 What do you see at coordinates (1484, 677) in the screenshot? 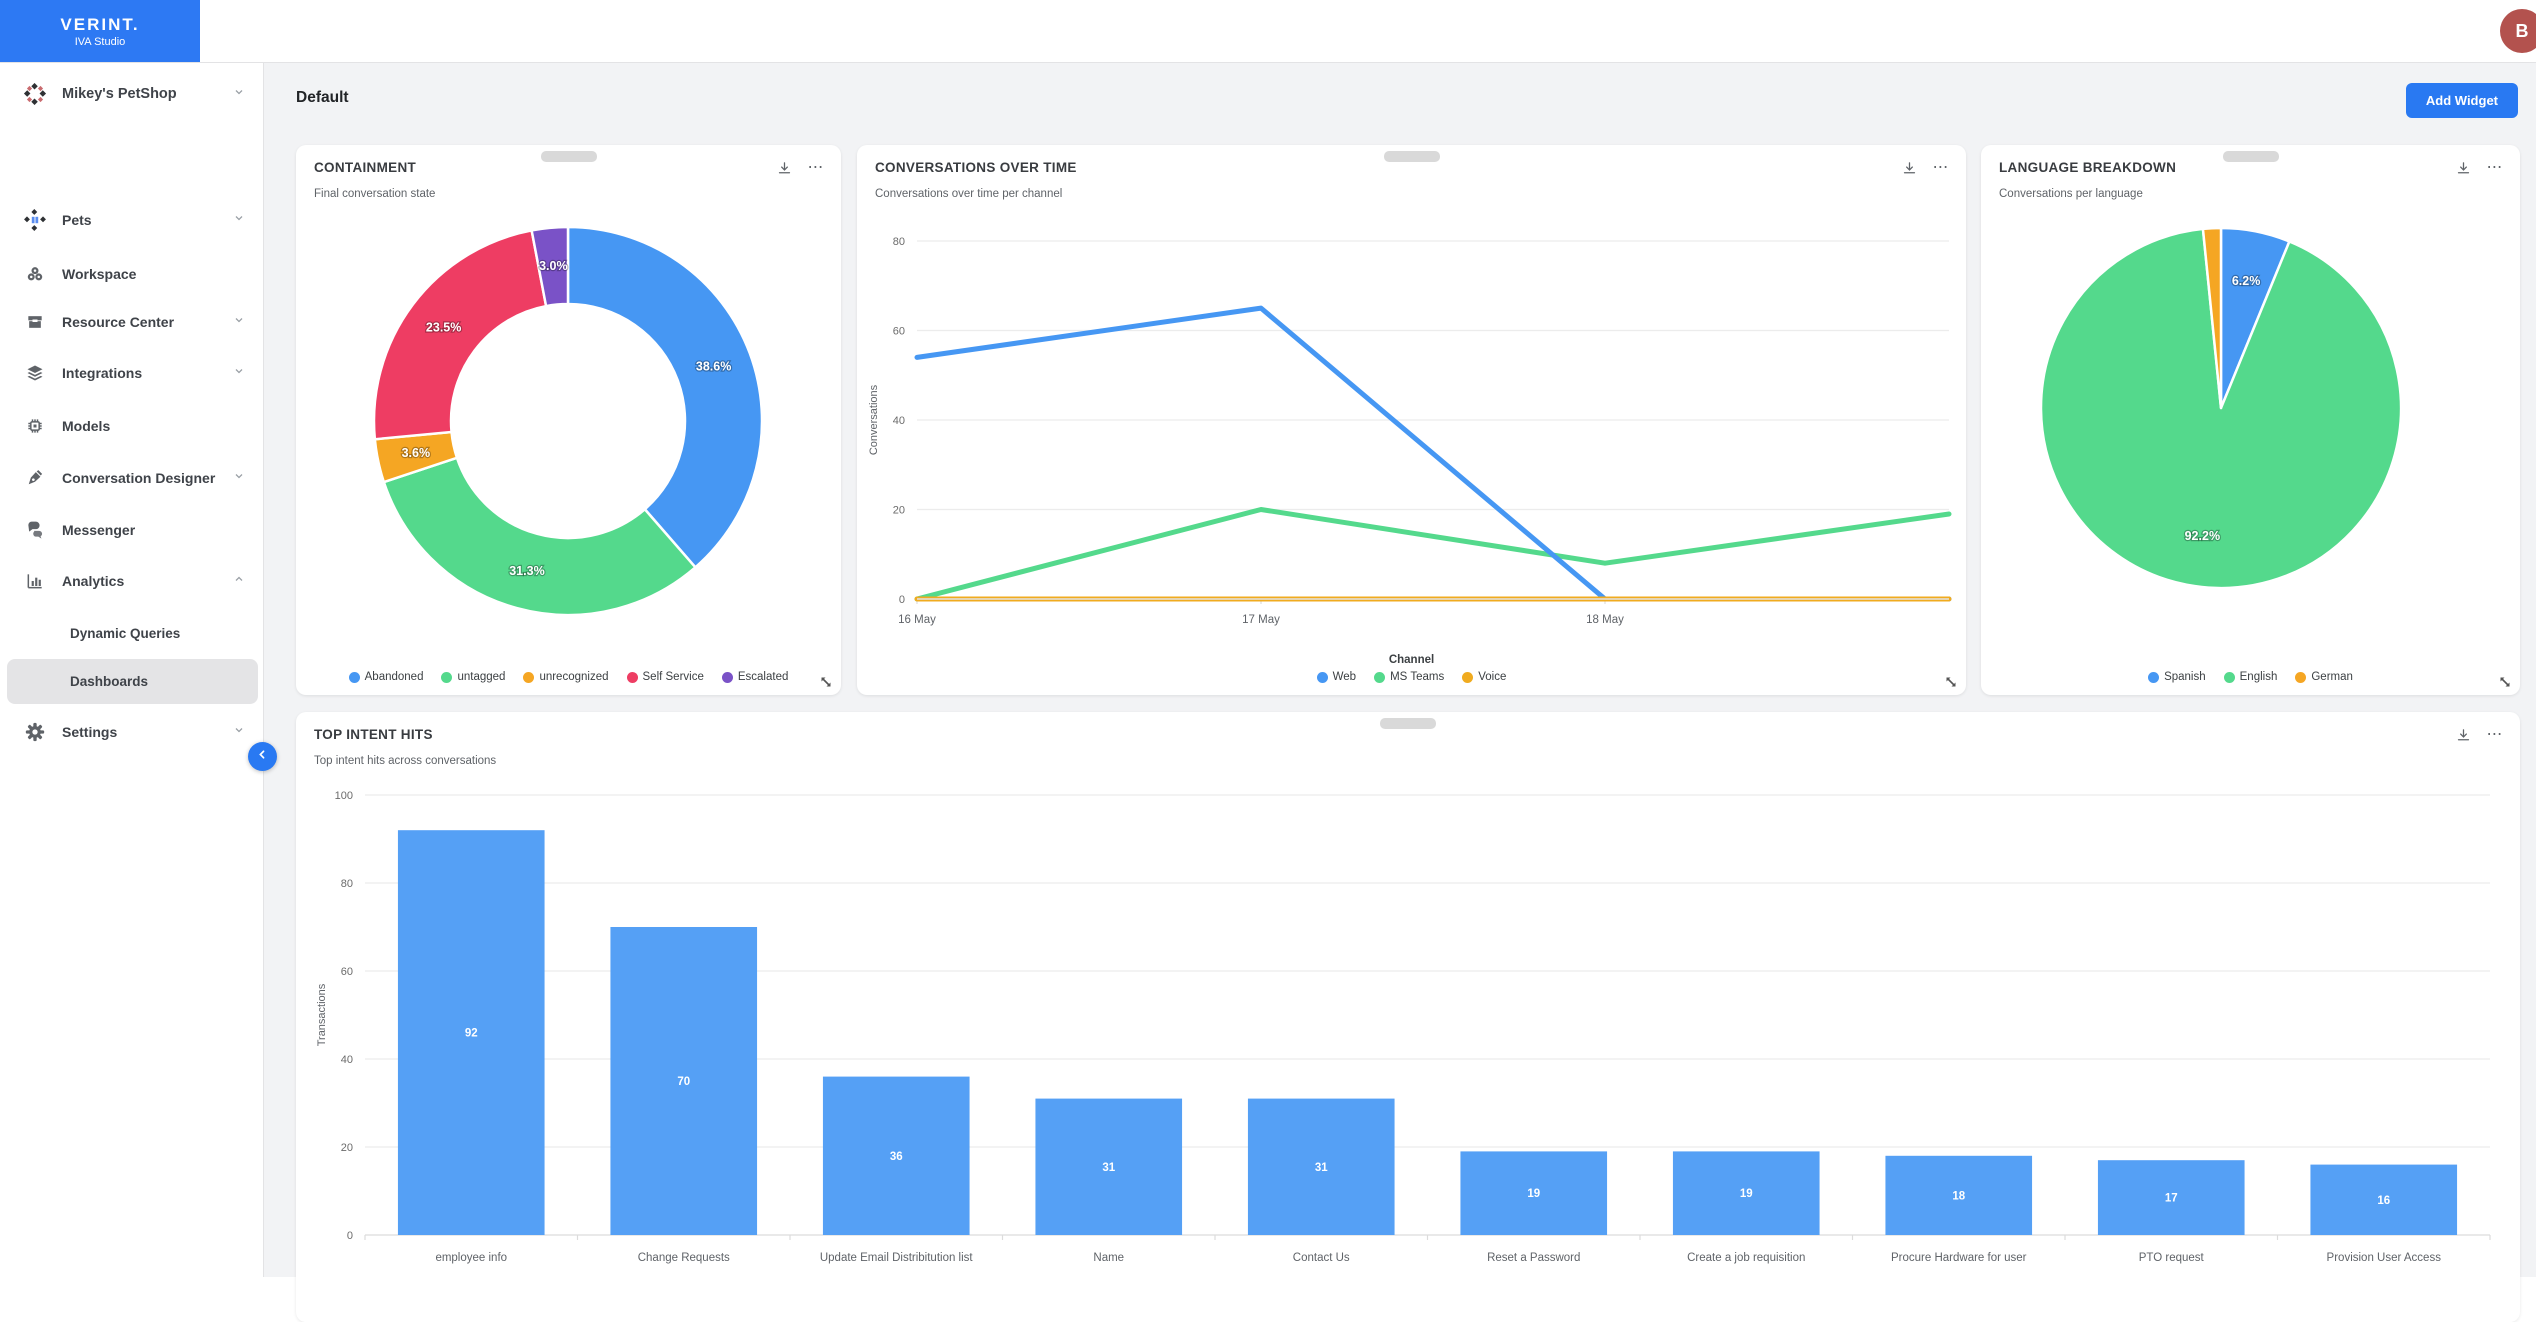
I see `legend-item: Voice` at bounding box center [1484, 677].